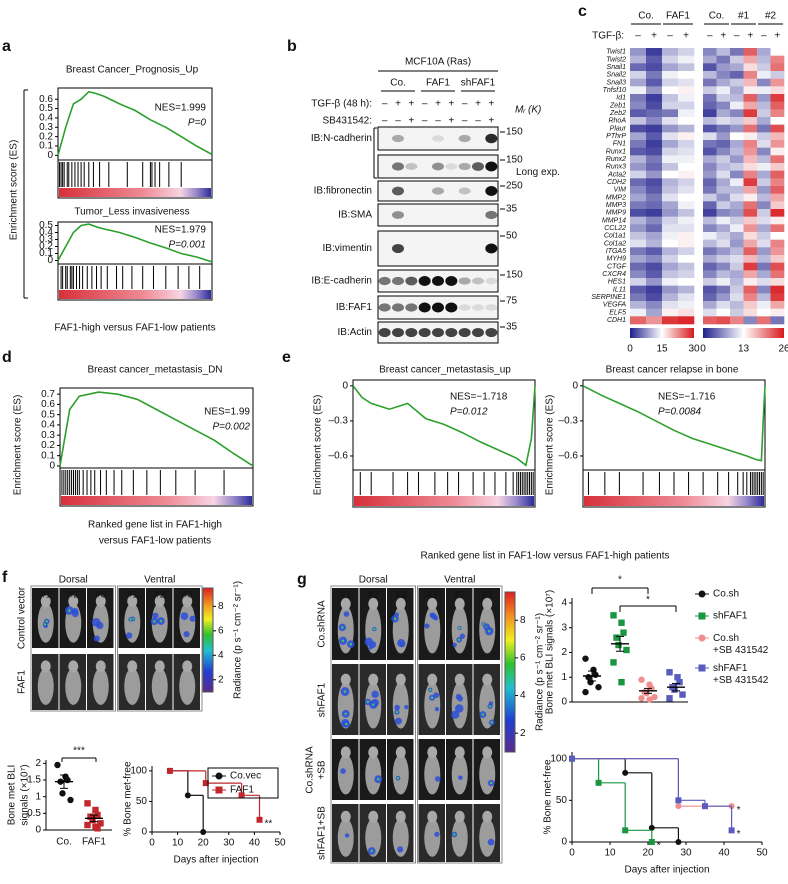 This screenshot has width=788, height=884. What do you see at coordinates (646, 16) in the screenshot?
I see `group-label: Co.` at bounding box center [646, 16].